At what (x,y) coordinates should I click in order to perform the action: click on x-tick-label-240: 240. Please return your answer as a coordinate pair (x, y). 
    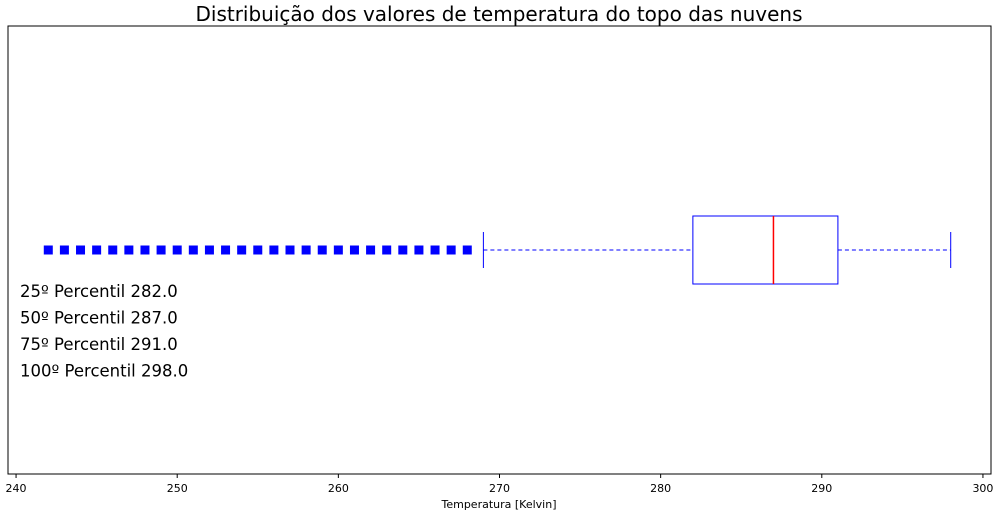
    Looking at the image, I should click on (16, 488).